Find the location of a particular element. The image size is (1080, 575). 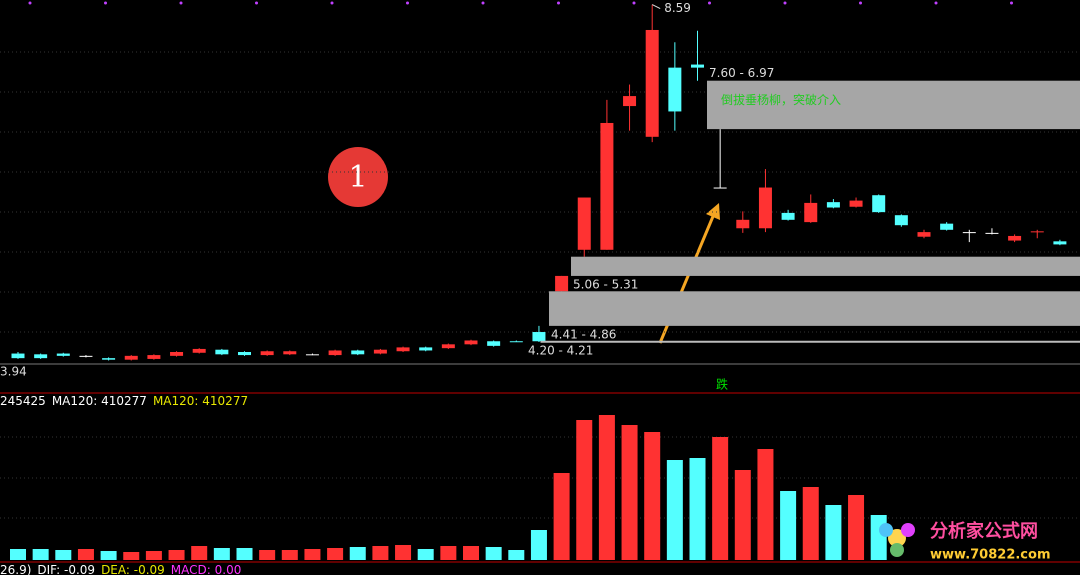

watermark-url: www.70822.com is located at coordinates (990, 555).